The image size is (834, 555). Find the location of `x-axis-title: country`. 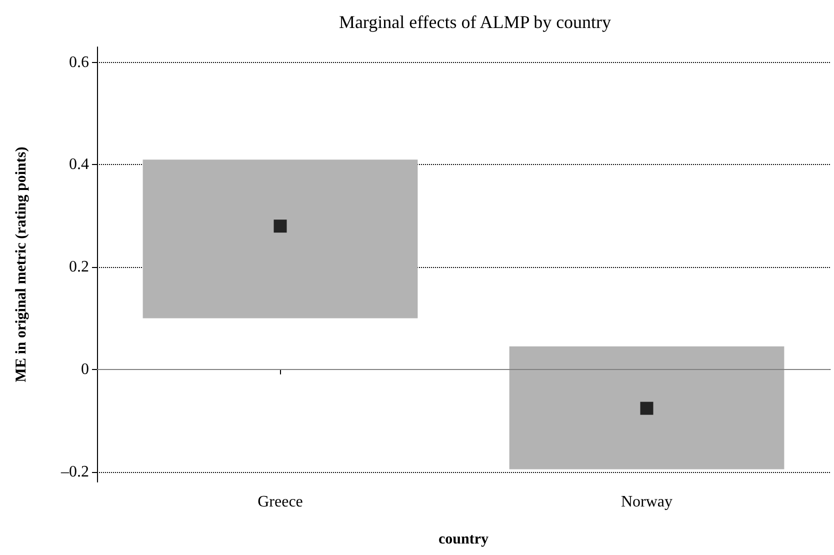

x-axis-title: country is located at coordinates (463, 540).